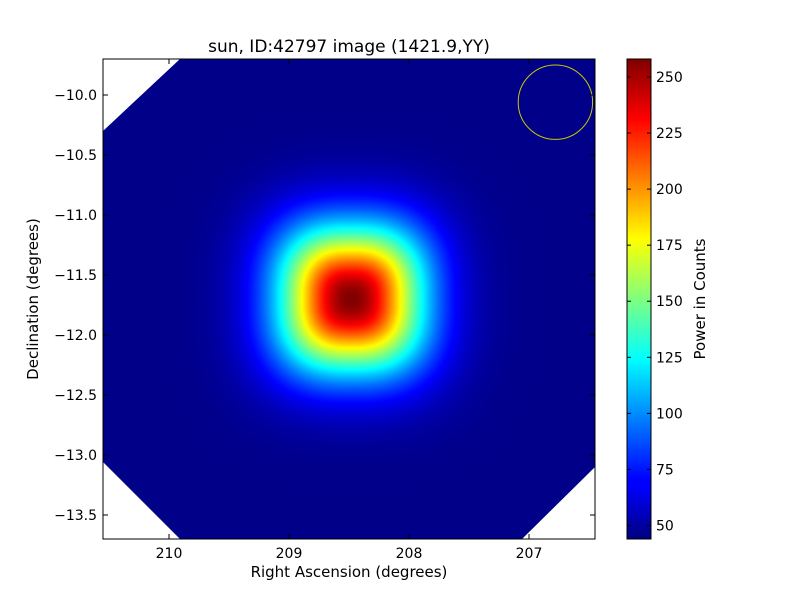 The width and height of the screenshot is (800, 600). Describe the element at coordinates (169, 554) in the screenshot. I see `x-tick-label: 210` at that location.